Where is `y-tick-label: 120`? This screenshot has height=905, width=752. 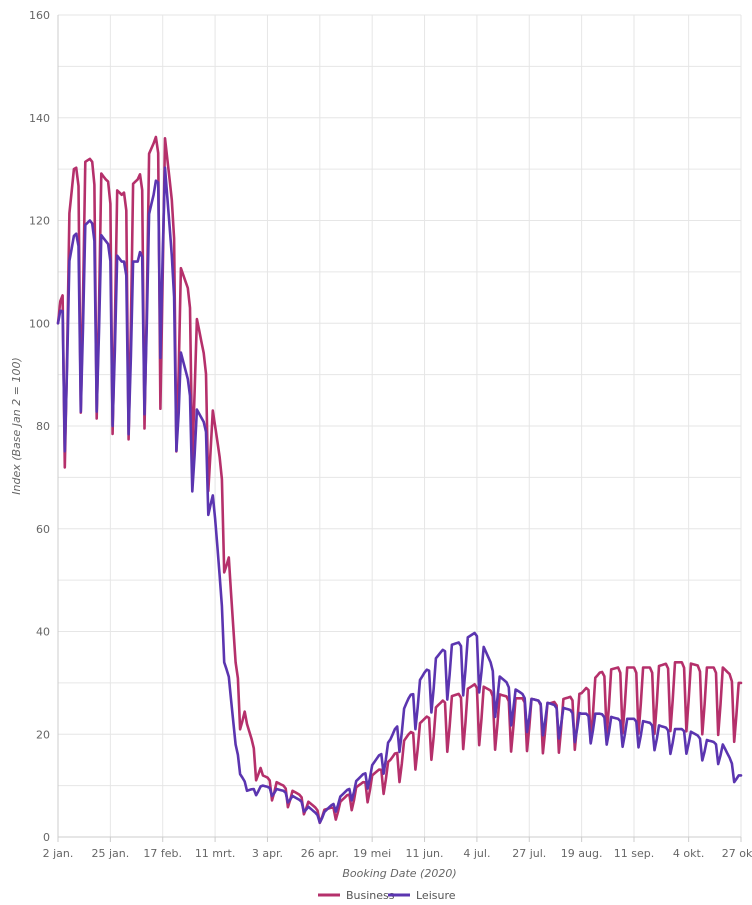 y-tick-label: 120 is located at coordinates (39, 221).